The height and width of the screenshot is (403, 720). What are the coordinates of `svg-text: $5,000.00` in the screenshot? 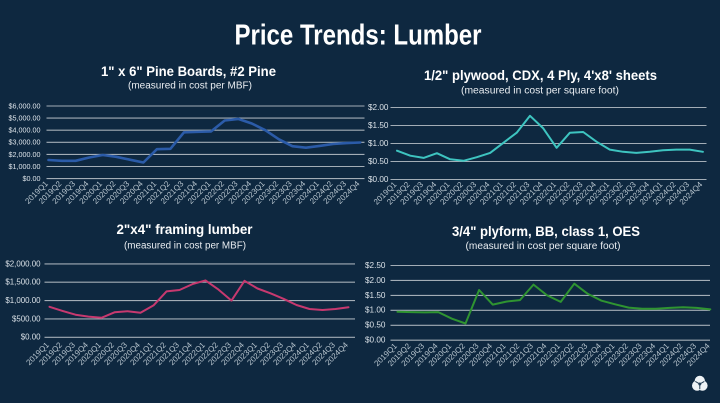 It's located at (25, 118).